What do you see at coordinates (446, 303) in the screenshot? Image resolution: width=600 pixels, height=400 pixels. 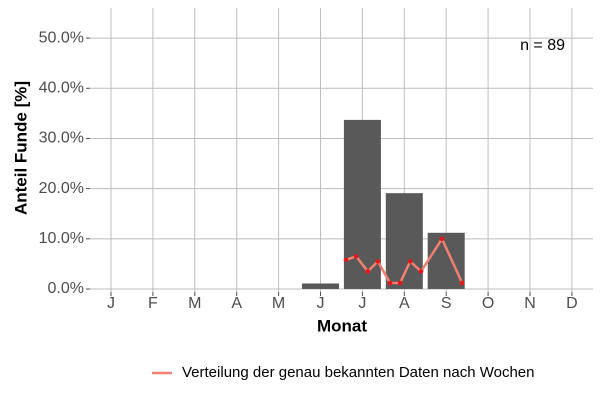 I see `x-tick-label: S` at bounding box center [446, 303].